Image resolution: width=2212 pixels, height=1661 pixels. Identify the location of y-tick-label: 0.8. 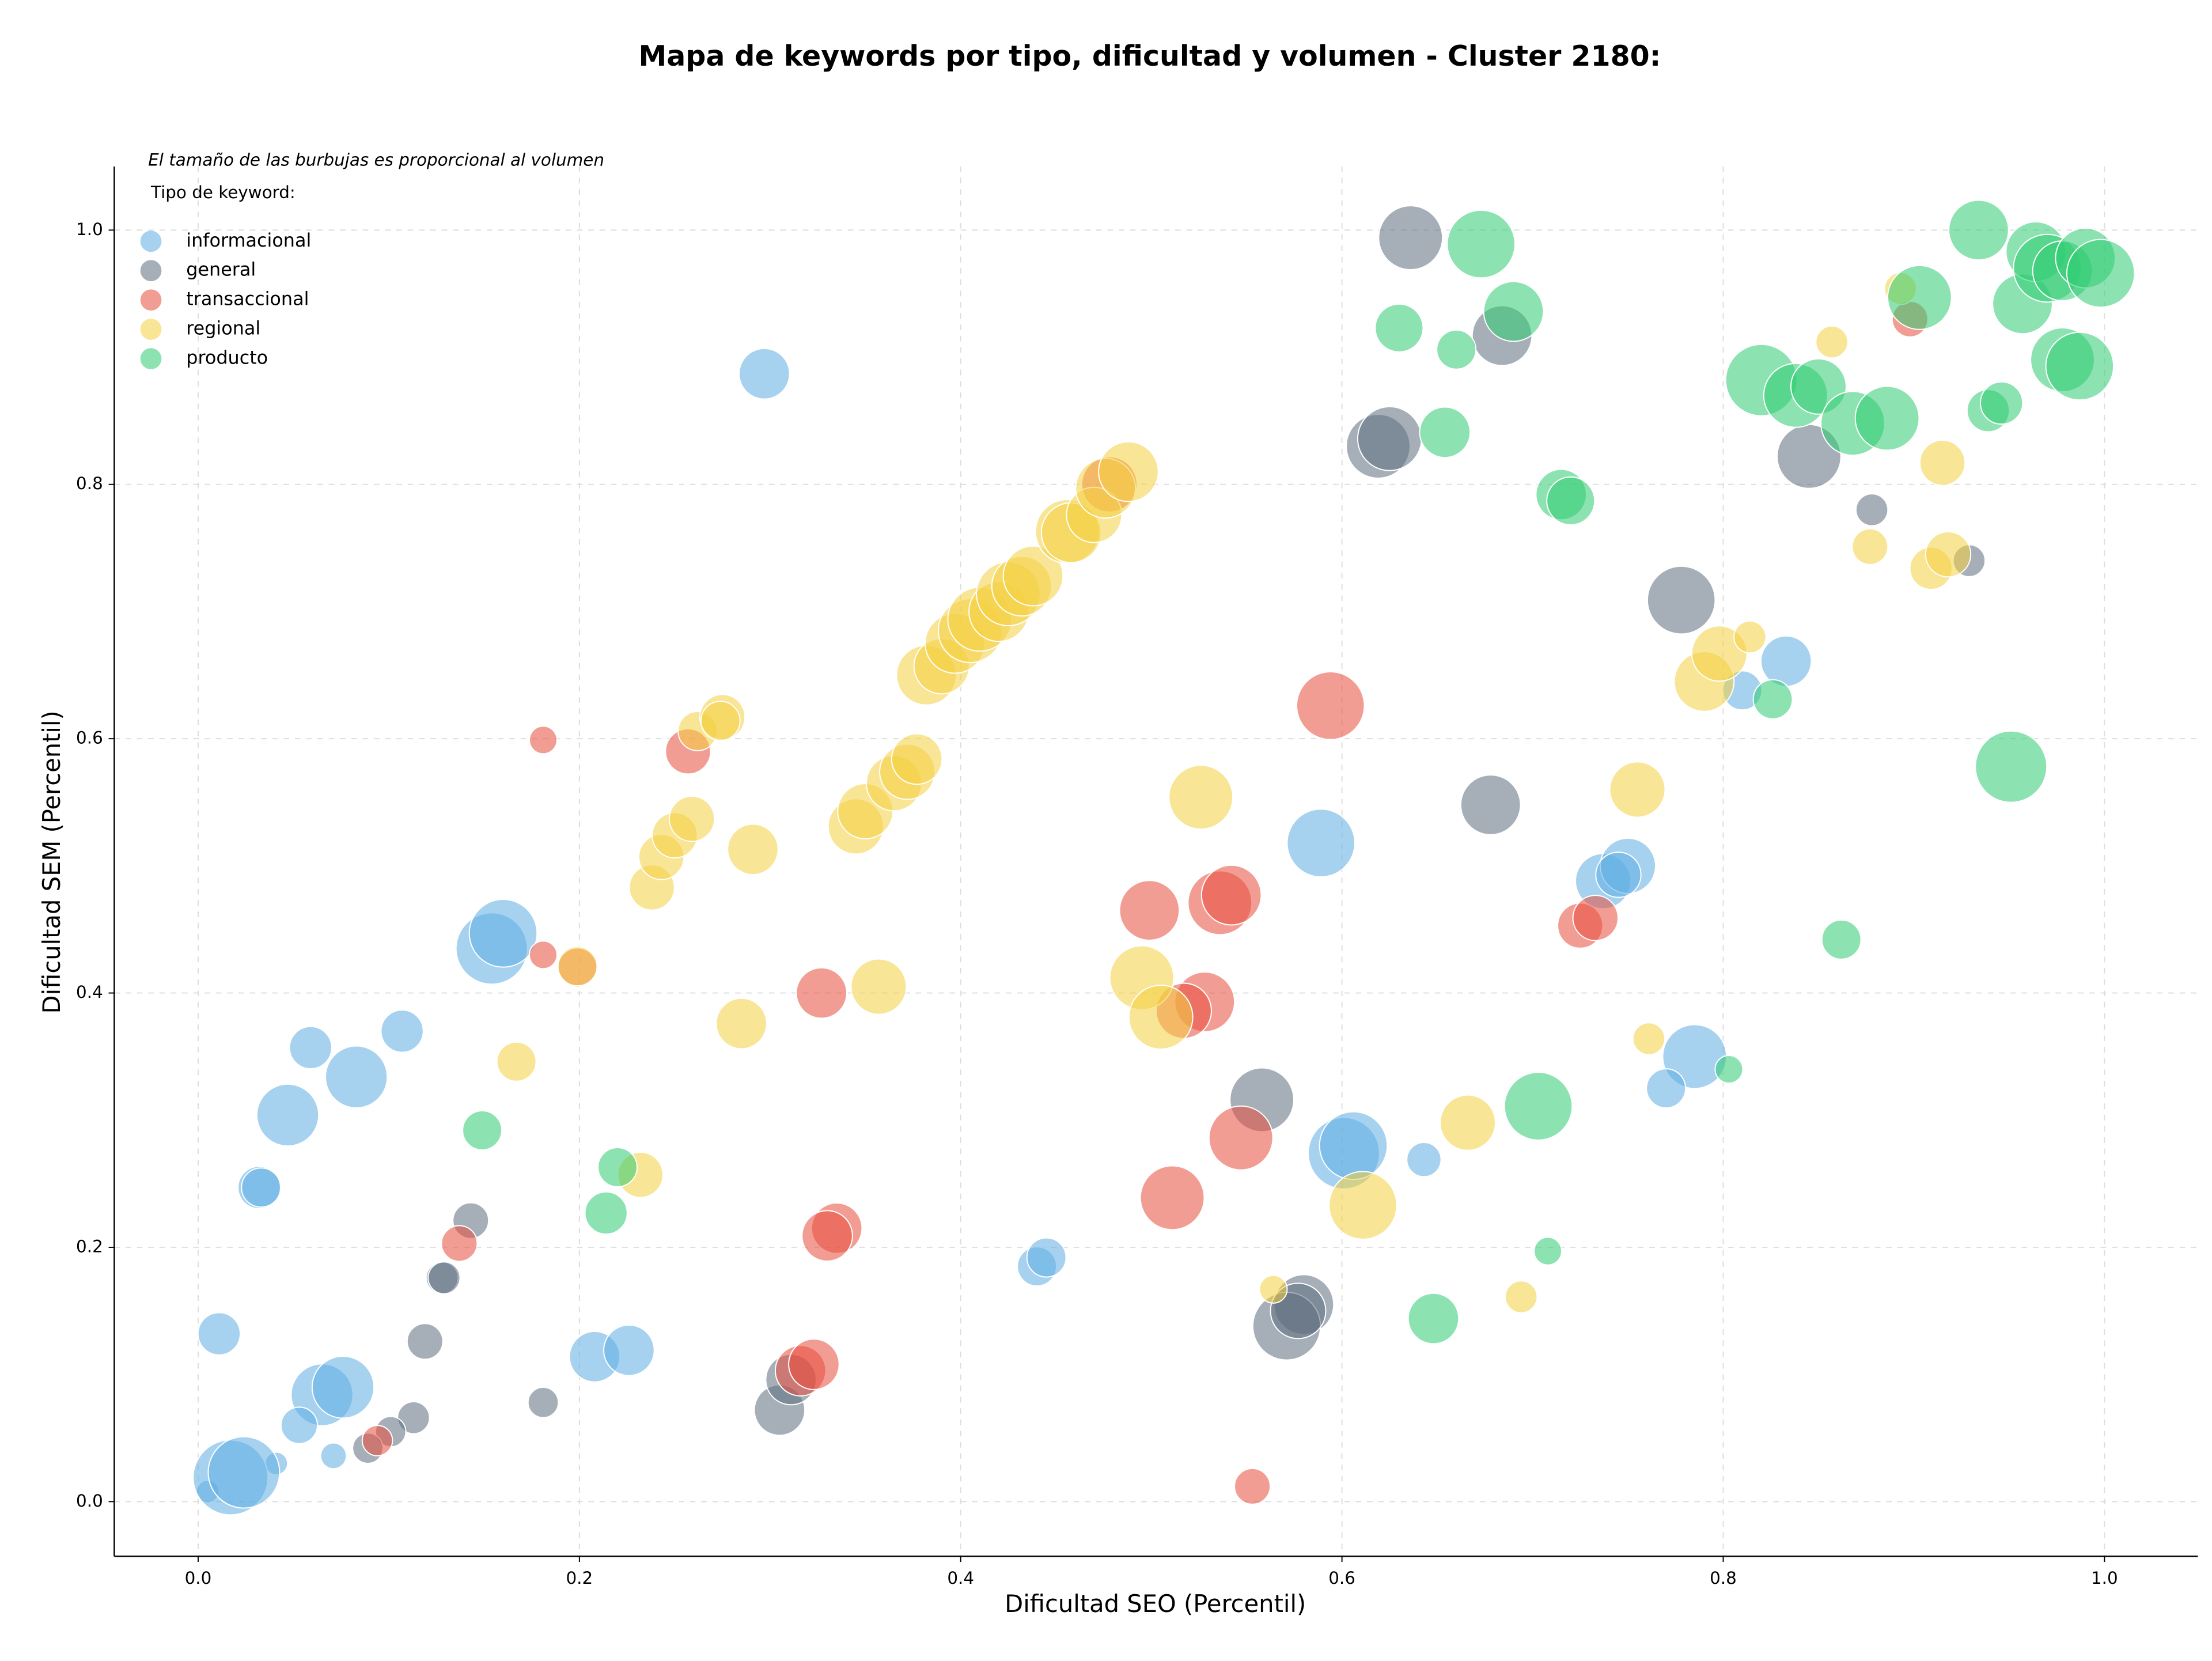
(89, 483).